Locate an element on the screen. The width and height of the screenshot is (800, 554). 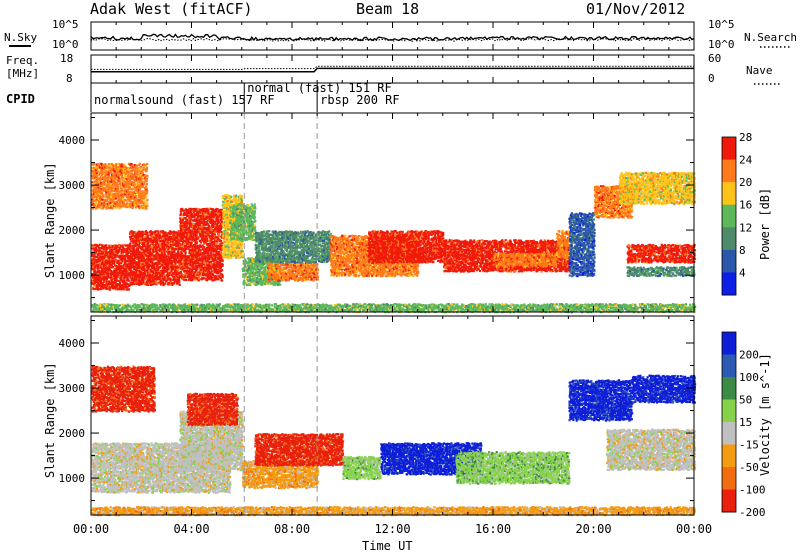
noise-left-tick-bottom: 10^0 is located at coordinates (65, 44).